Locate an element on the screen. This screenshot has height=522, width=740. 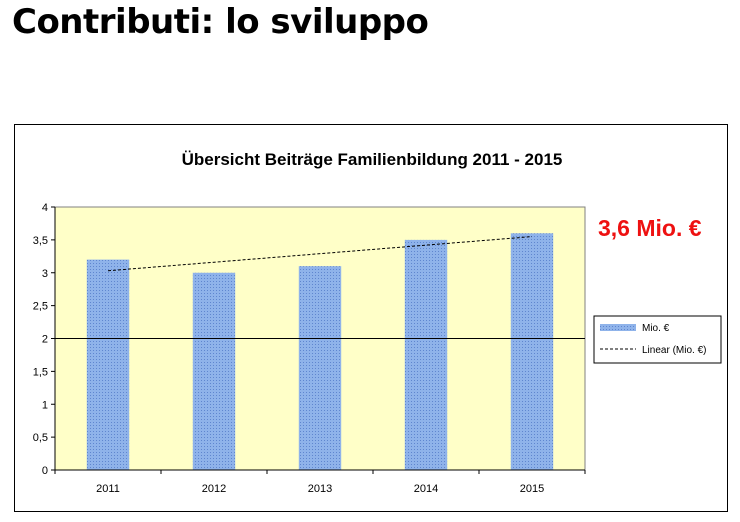
legend-box is located at coordinates (657, 339).